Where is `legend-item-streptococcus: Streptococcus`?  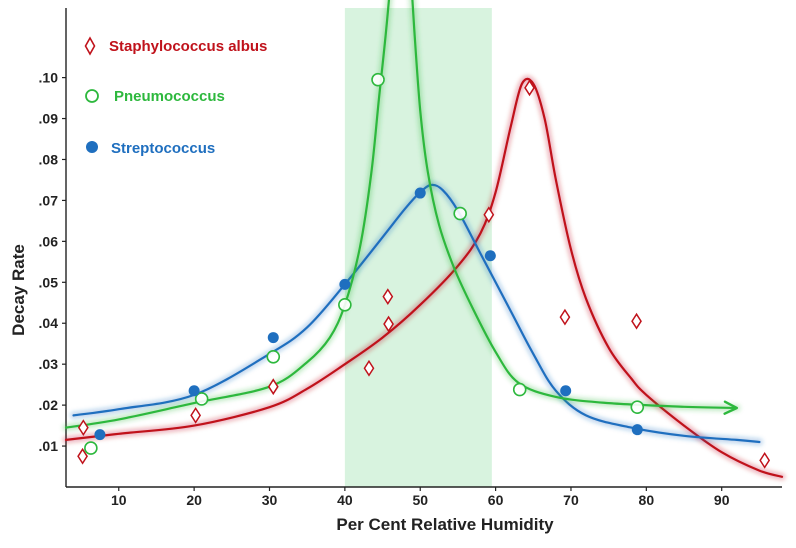
legend-item-streptococcus: Streptococcus is located at coordinates (150, 148).